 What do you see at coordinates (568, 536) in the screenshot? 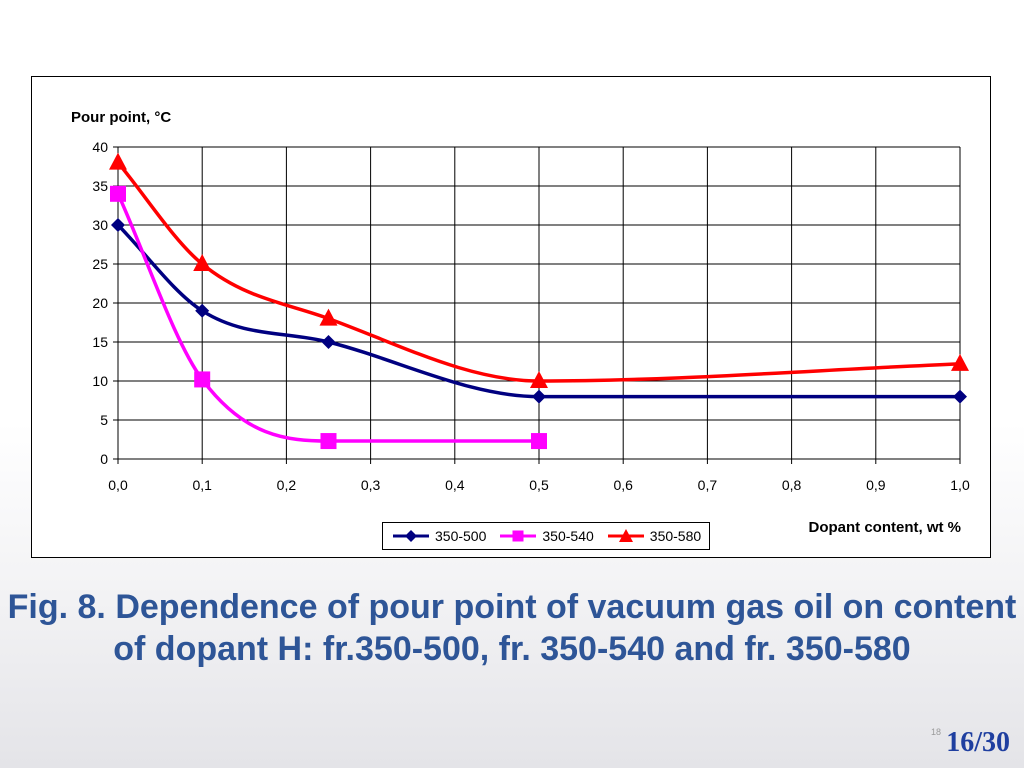
I see `legend-label: 350-540` at bounding box center [568, 536].